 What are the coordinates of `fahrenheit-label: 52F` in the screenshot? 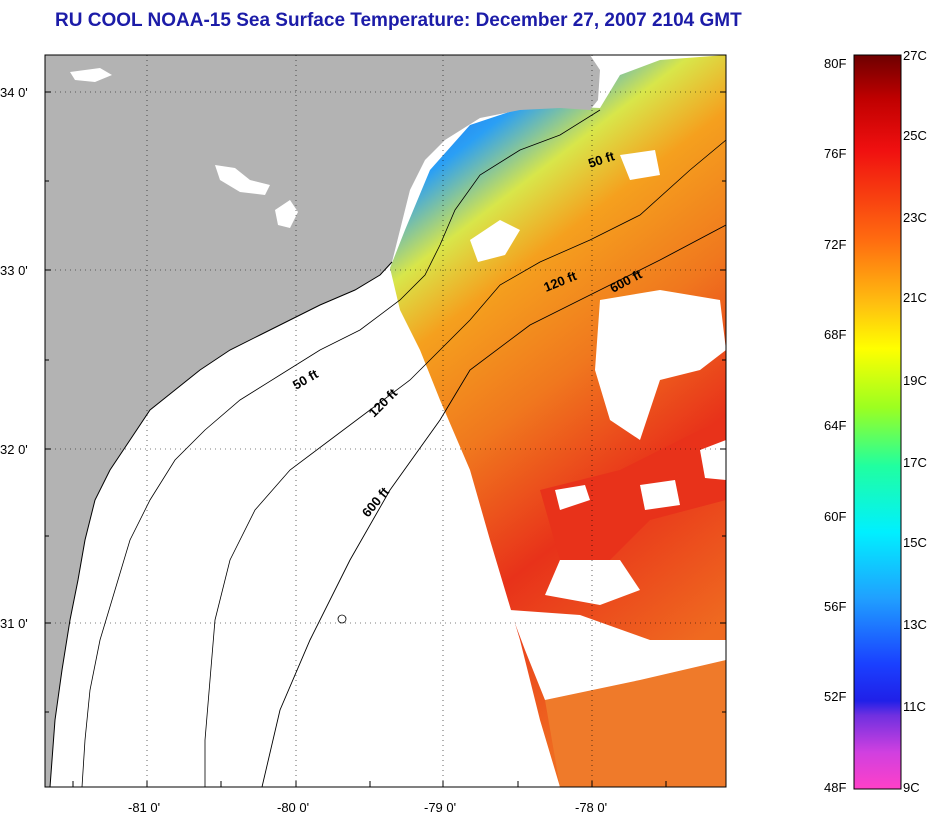 It's located at (835, 696).